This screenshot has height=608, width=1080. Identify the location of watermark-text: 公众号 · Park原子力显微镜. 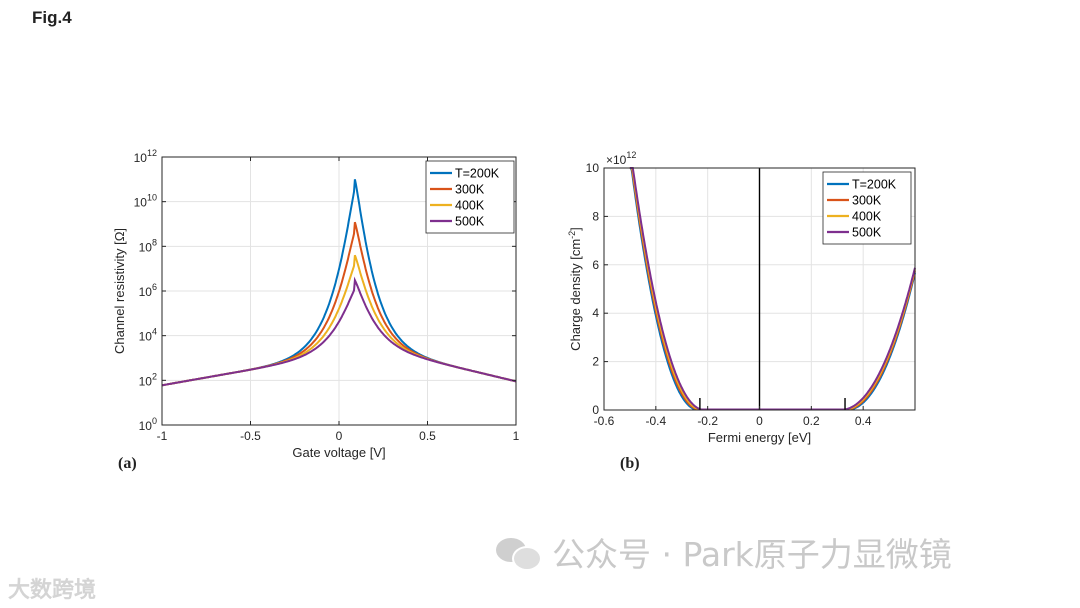
(752, 554).